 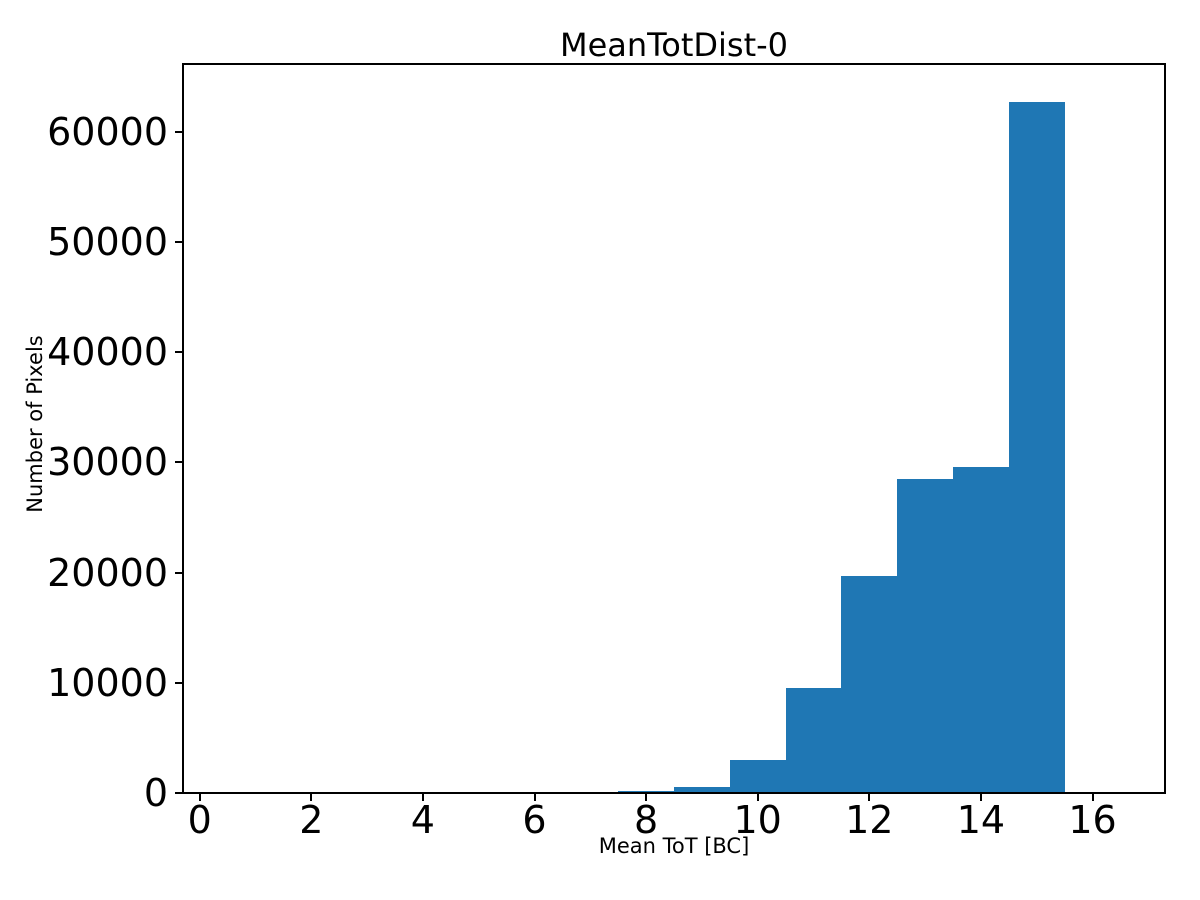 I want to click on y-axis-label: Number of Pixels, so click(x=35, y=424).